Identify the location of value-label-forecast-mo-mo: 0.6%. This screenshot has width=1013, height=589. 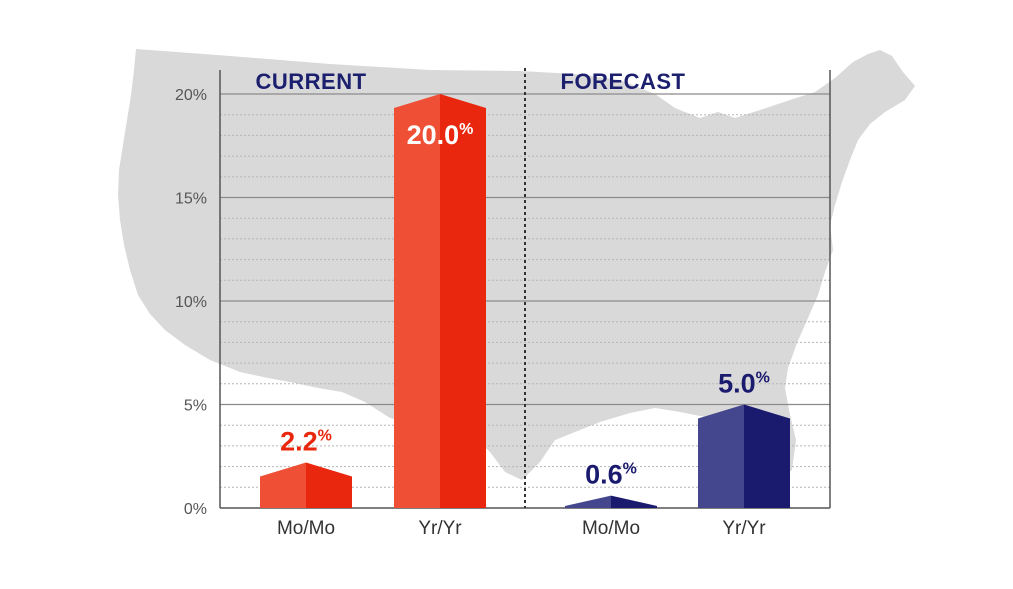
(611, 475).